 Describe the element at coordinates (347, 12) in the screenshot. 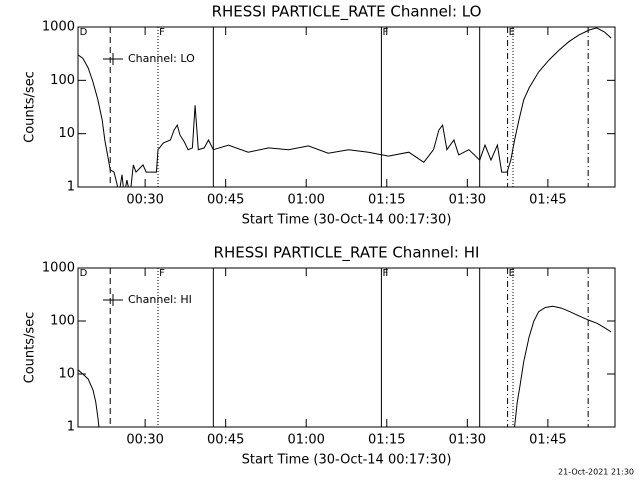

I see `chart-title: RHESSI PARTICLE_RATE Channel: LO` at that location.